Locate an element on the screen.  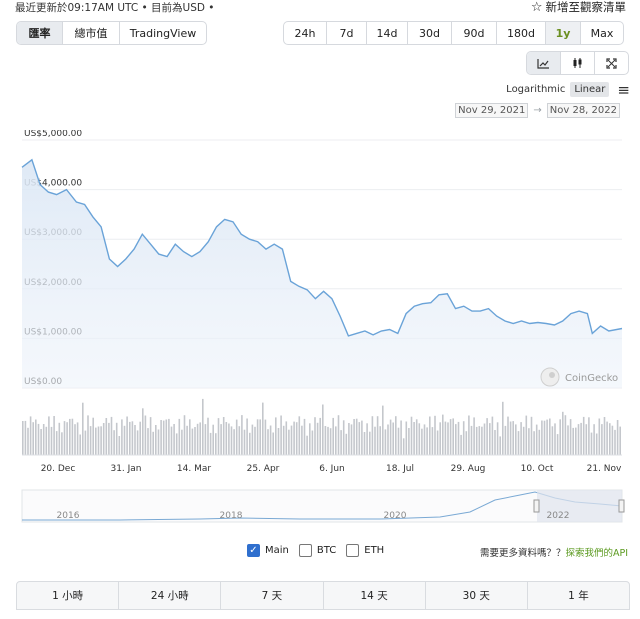
y-tick-label: US$5,000.00 is located at coordinates (53, 134).